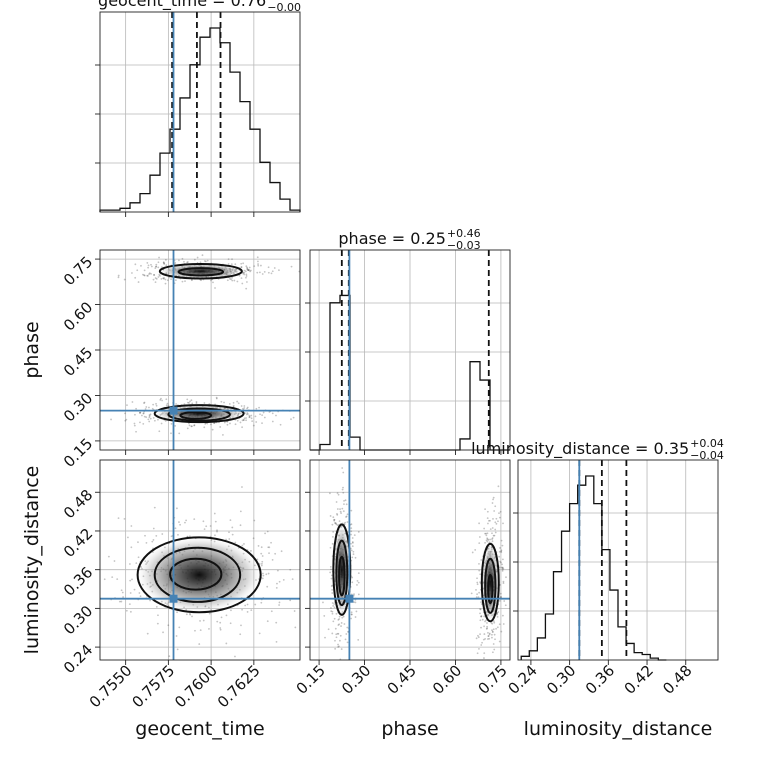  Describe the element at coordinates (32, 560) in the screenshot. I see `y-axis-label-luminosity_distance: luminosity_distance` at that location.